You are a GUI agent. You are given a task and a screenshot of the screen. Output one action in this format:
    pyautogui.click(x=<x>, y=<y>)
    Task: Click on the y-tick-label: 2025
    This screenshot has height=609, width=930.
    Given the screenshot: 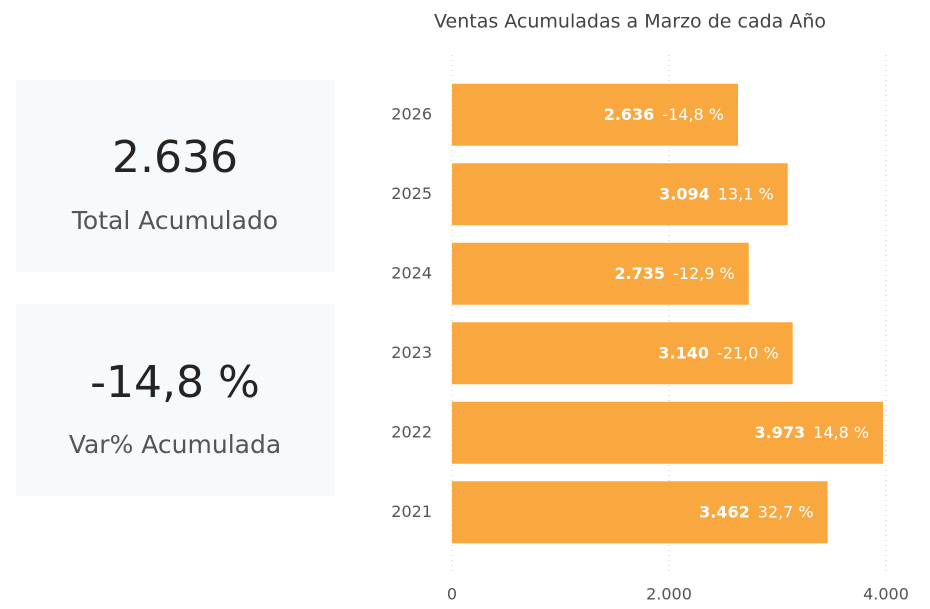 What is the action you would take?
    pyautogui.click(x=411, y=193)
    